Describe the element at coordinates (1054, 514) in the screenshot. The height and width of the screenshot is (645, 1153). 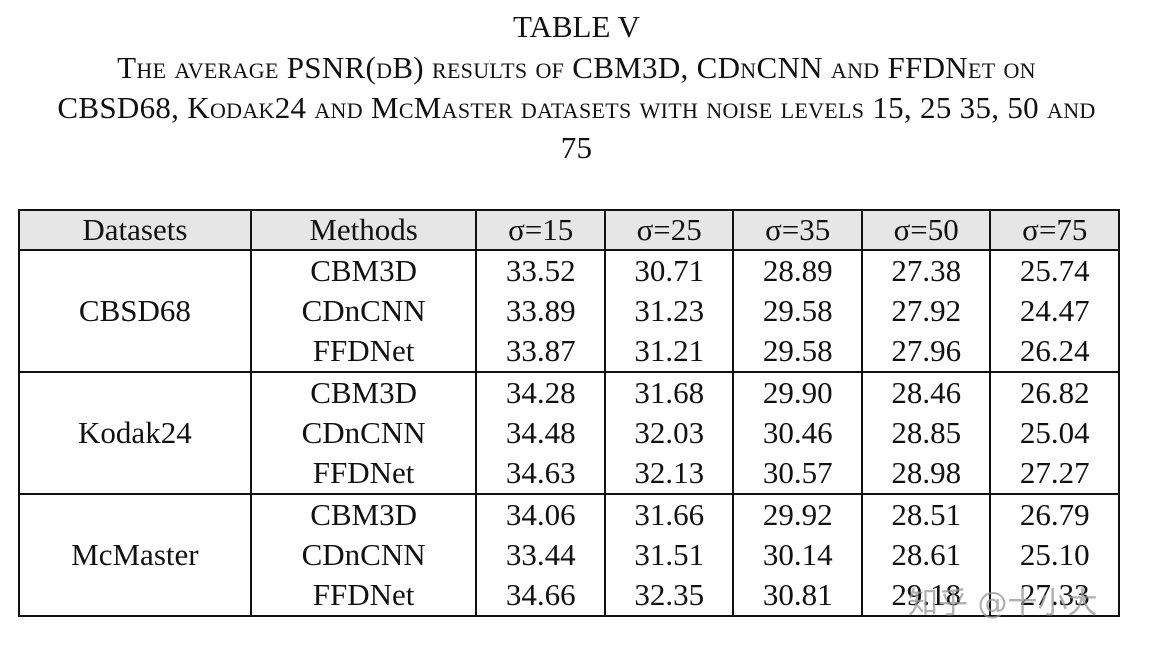
I see `psnr-cell: 26.79` at that location.